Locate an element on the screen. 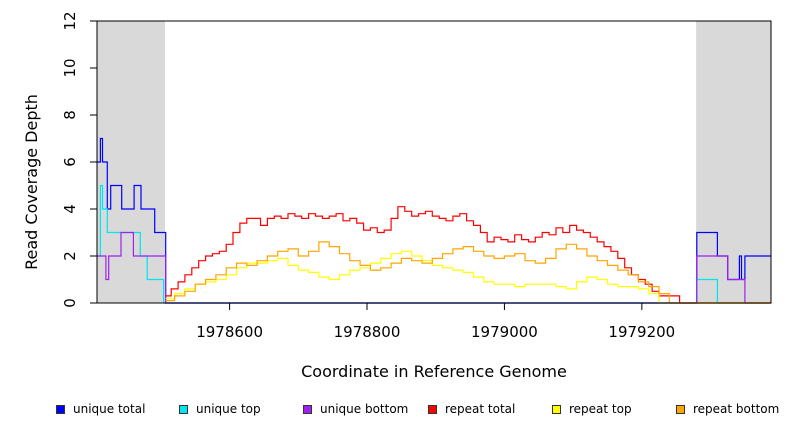  legend-item-unique-bottom: unique bottom is located at coordinates (355, 409).